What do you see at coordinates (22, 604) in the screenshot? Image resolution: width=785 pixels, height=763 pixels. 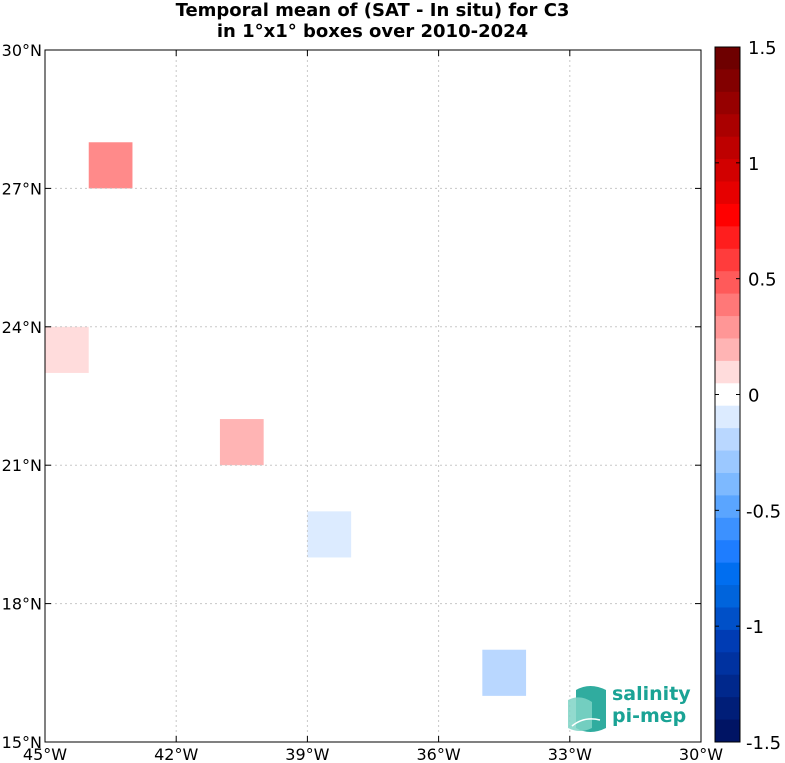 I see `y-tick-label: 18°N` at bounding box center [22, 604].